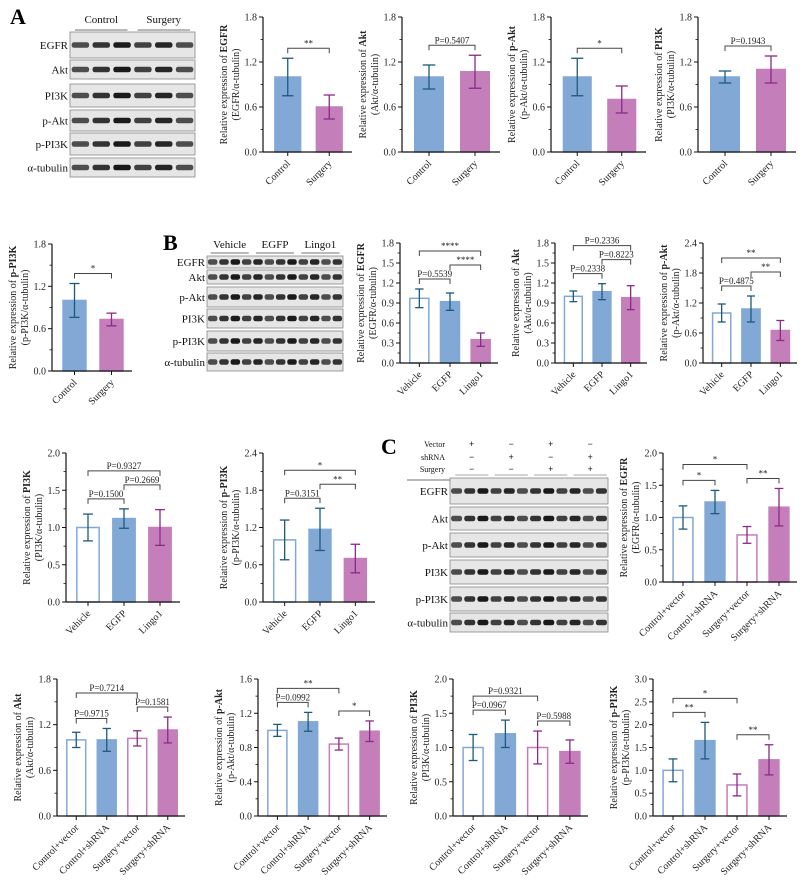  What do you see at coordinates (602, 327) in the screenshot?
I see `bar-egfp` at bounding box center [602, 327].